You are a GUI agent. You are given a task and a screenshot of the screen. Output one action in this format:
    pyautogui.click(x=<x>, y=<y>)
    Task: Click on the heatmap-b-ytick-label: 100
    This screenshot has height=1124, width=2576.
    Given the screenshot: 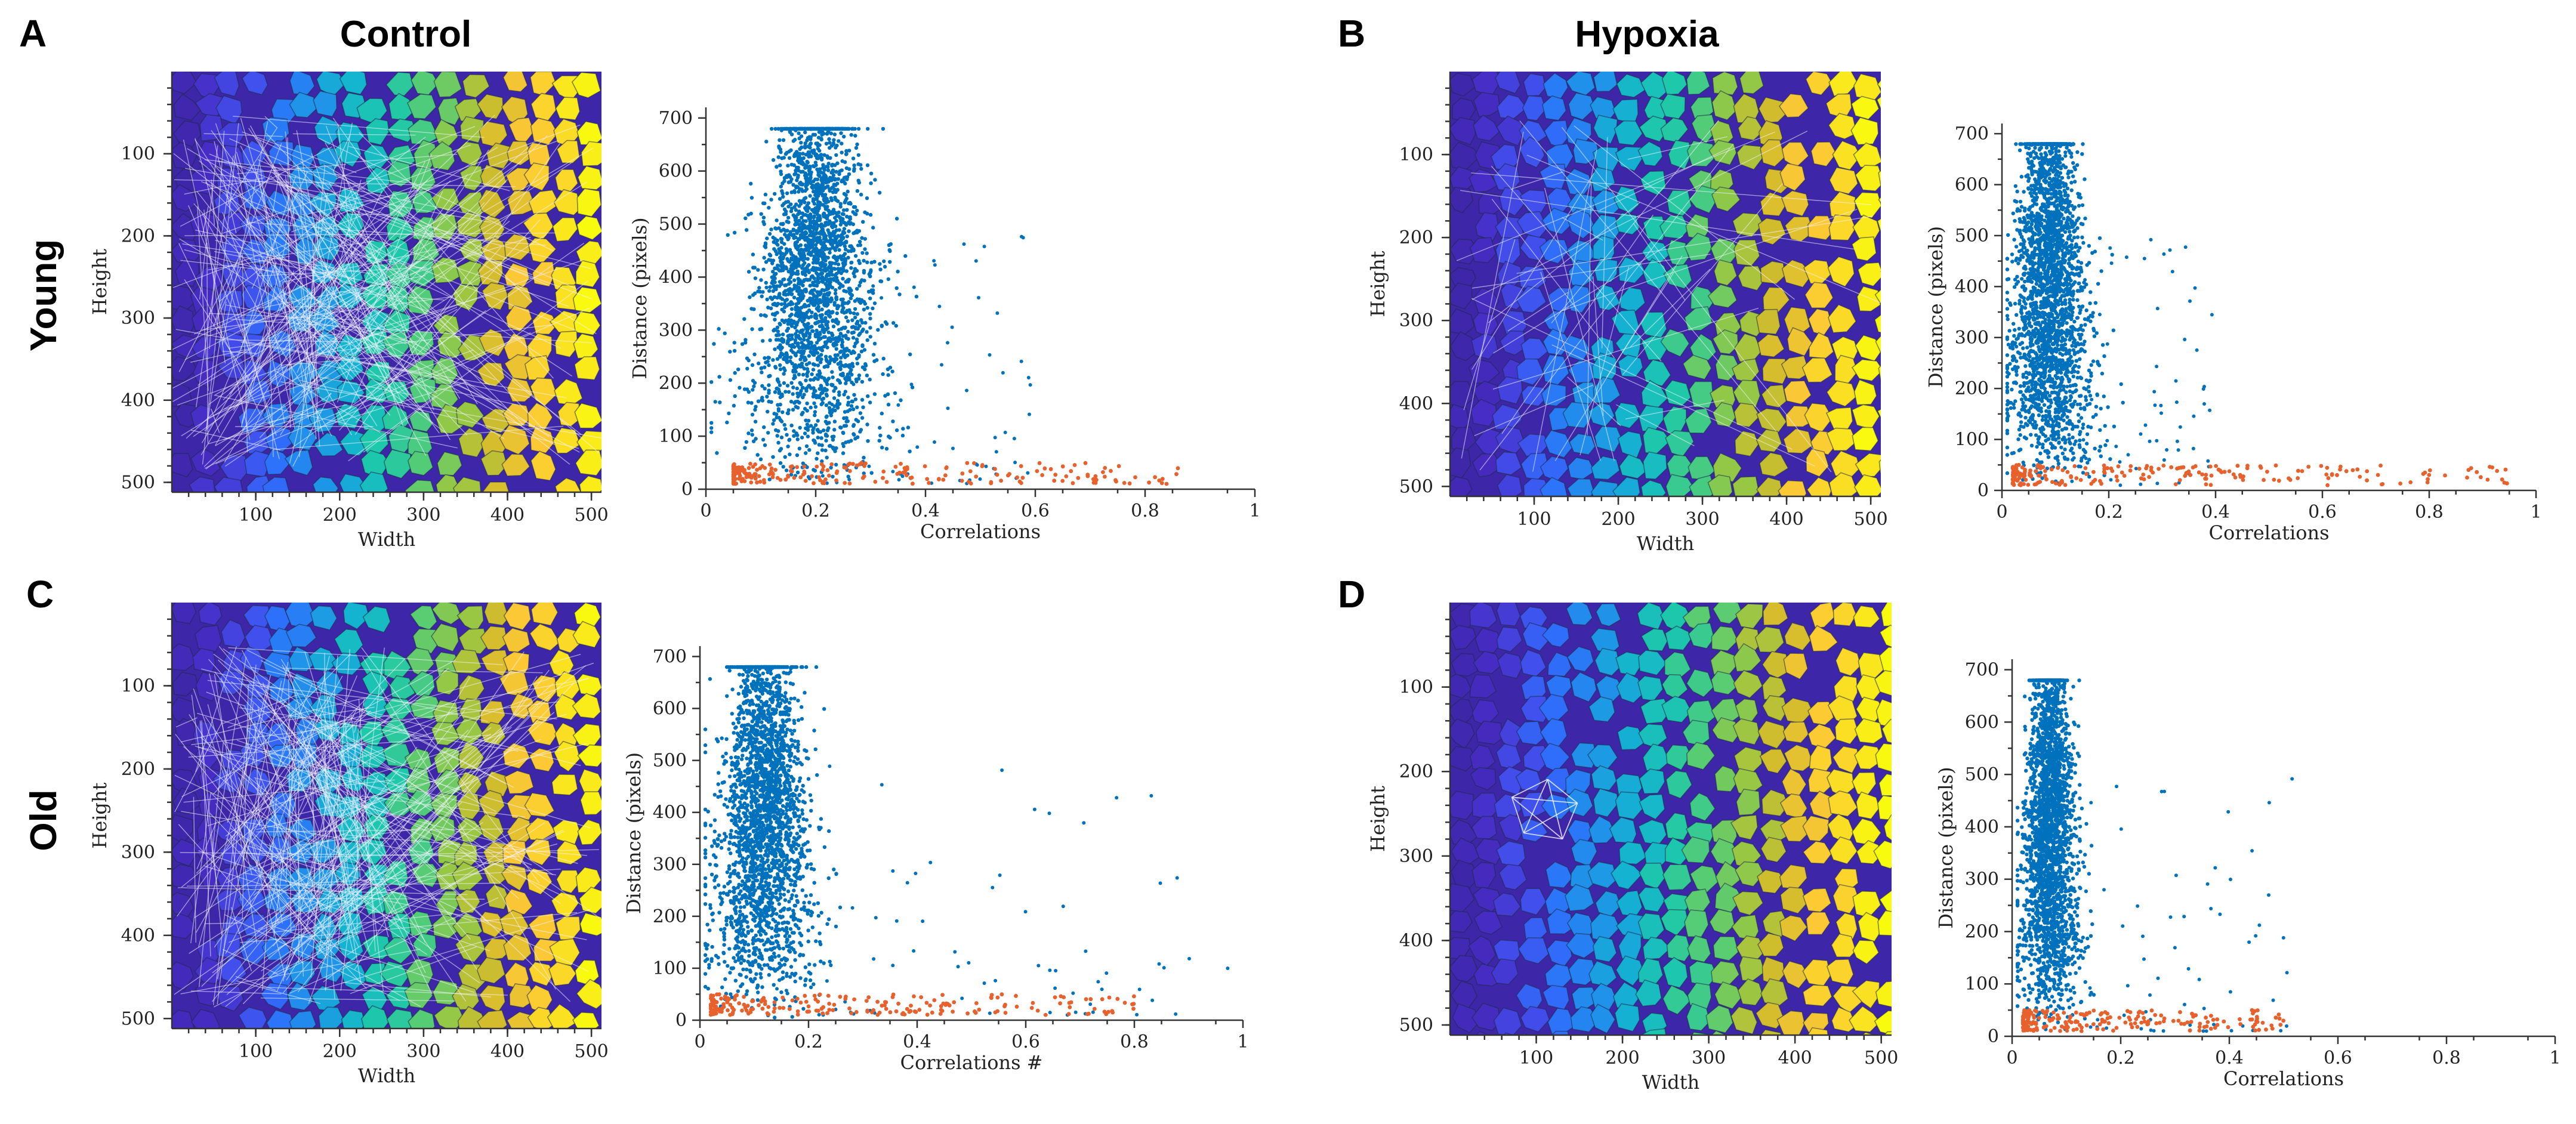 What is the action you would take?
    pyautogui.click(x=1416, y=154)
    